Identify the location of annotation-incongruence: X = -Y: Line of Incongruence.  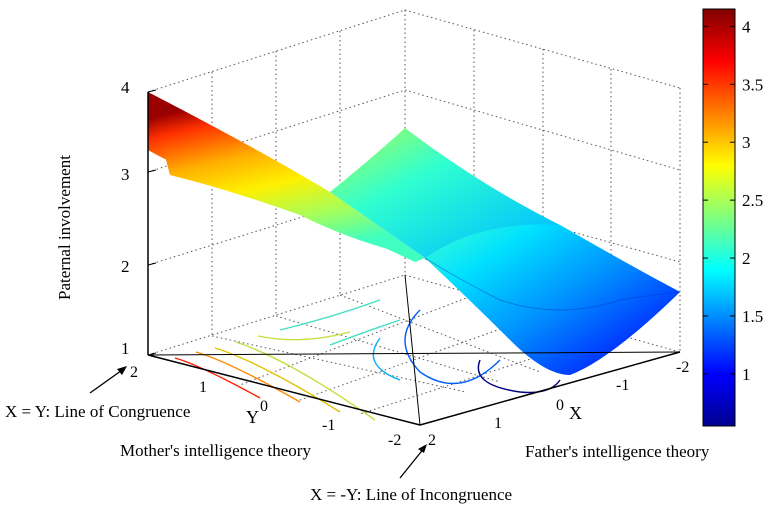
(411, 474).